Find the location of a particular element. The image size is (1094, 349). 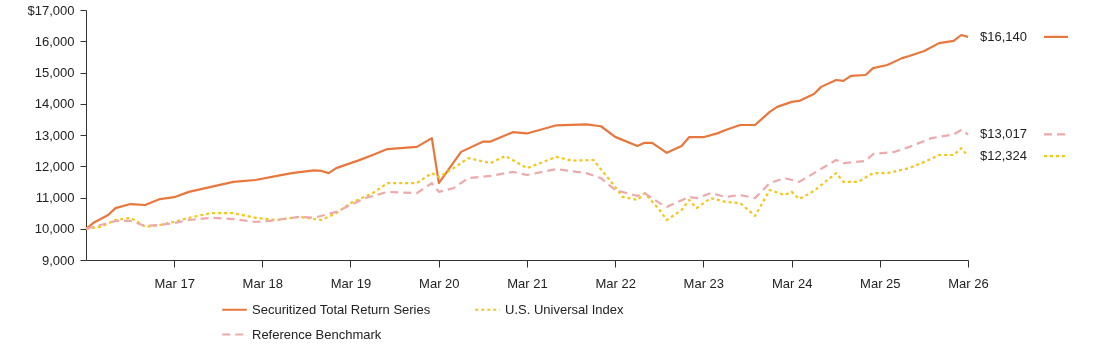

data-label: $16,140 is located at coordinates (1003, 36).